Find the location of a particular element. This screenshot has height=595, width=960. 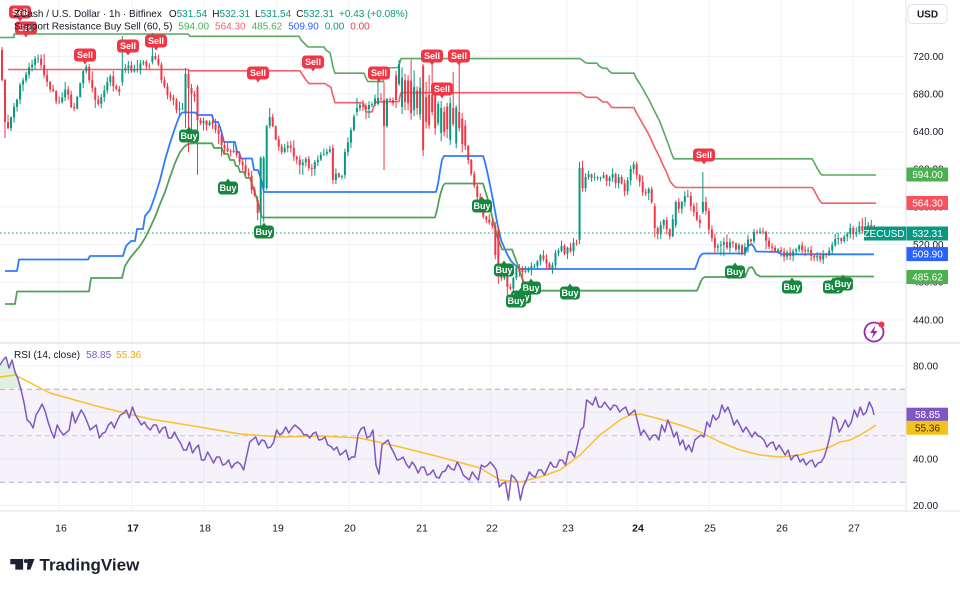

svg-text: 20 is located at coordinates (350, 529).